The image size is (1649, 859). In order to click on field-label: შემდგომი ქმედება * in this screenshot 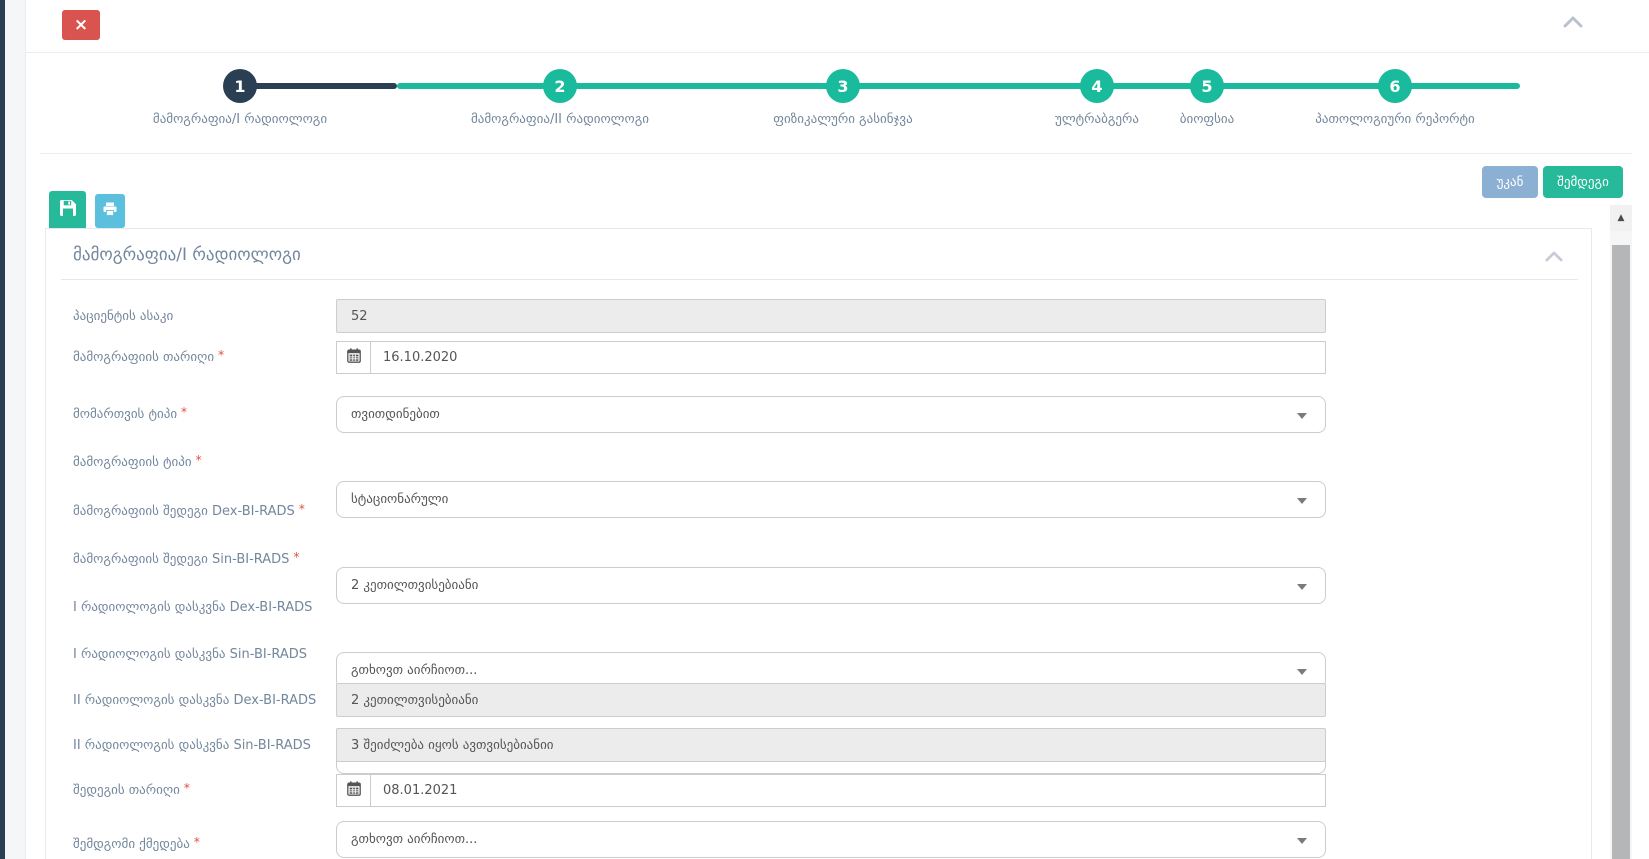, I will do `click(204, 842)`.